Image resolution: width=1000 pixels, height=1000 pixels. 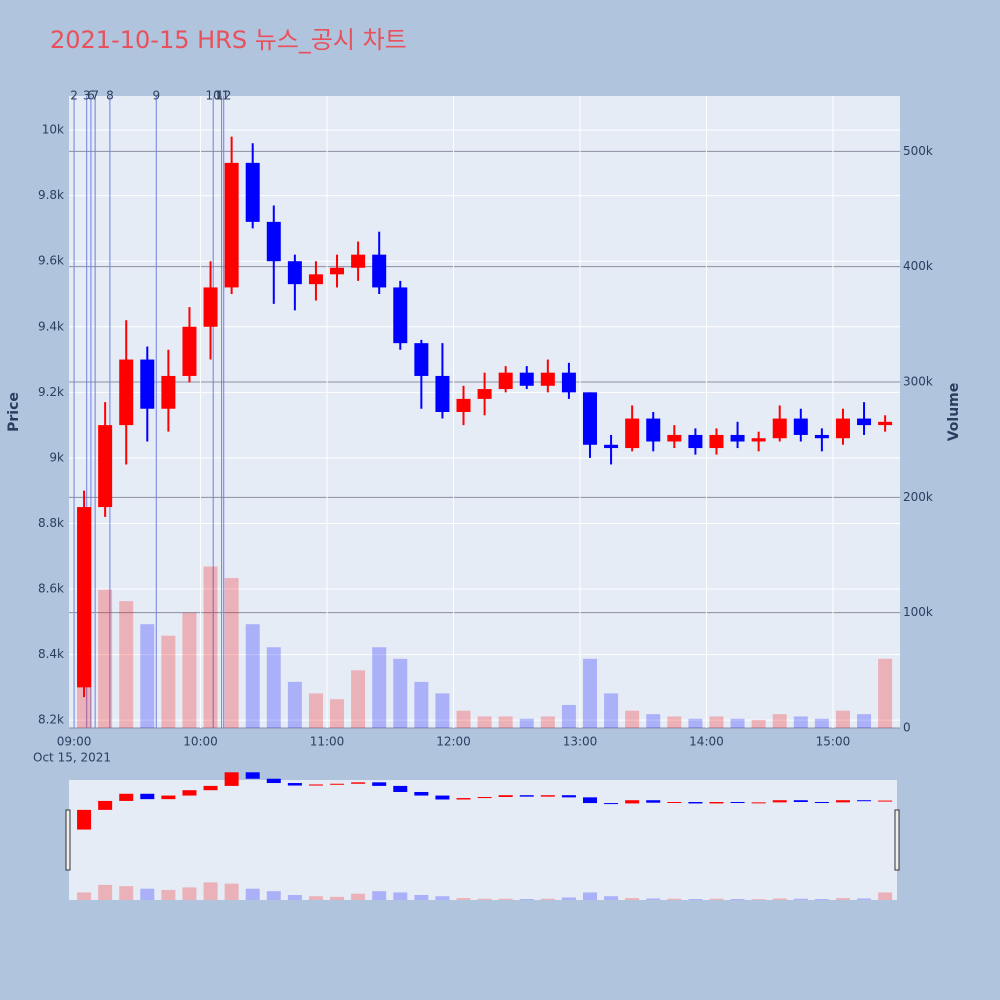 I want to click on y-tick-label: 8.2k, so click(x=51, y=720).